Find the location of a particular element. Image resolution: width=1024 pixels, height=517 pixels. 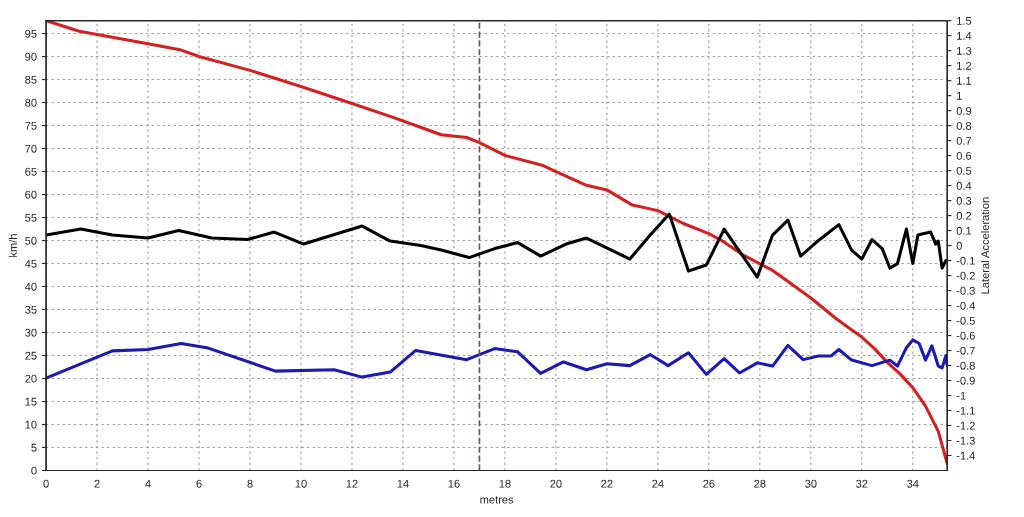

y-tick-label: 5 is located at coordinates (34, 447).